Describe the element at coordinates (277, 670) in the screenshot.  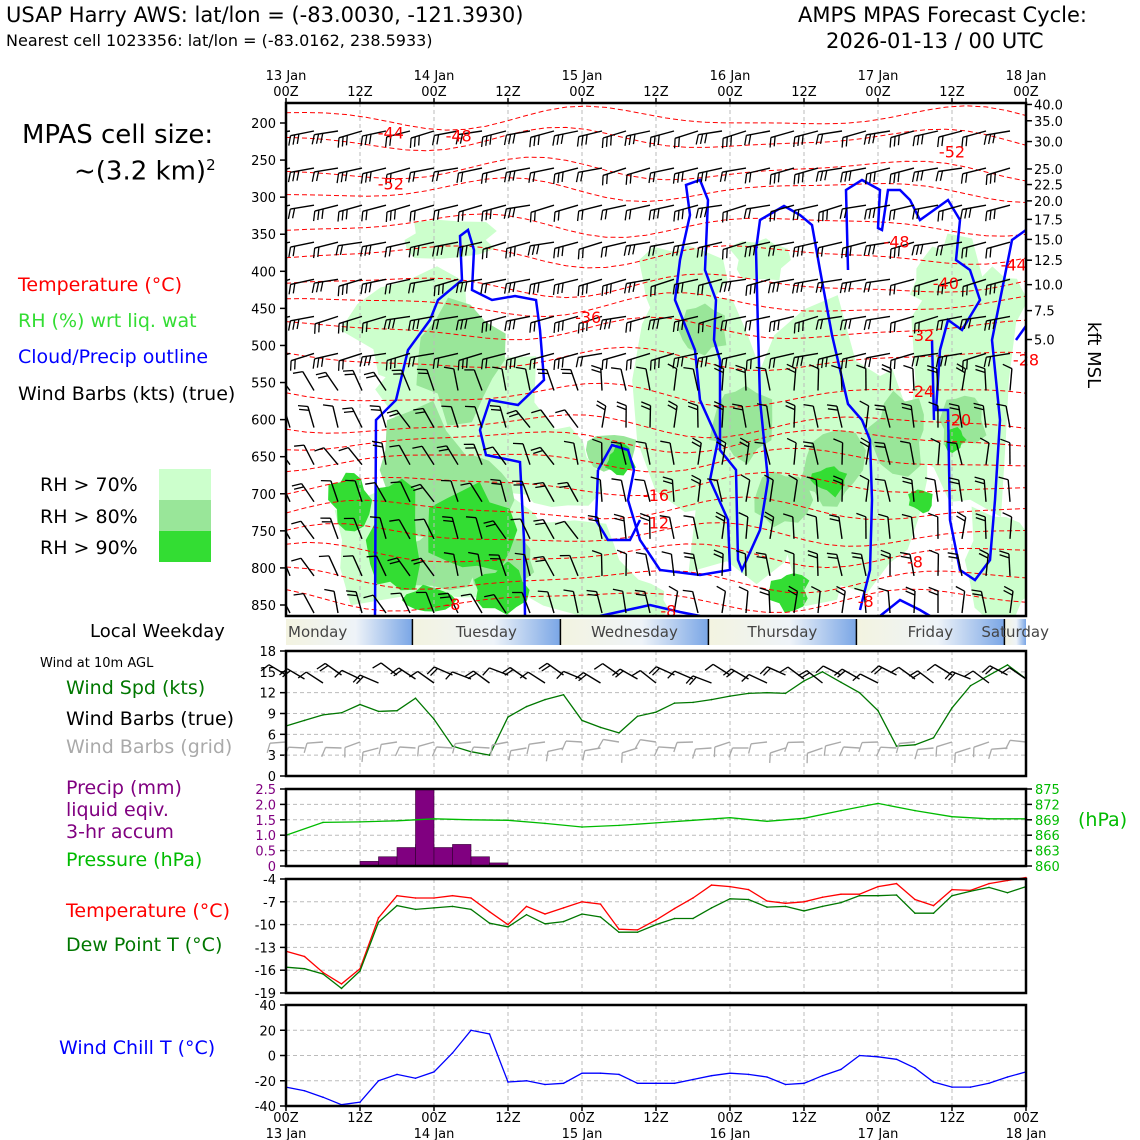
I see `surface-wind-barb` at that location.